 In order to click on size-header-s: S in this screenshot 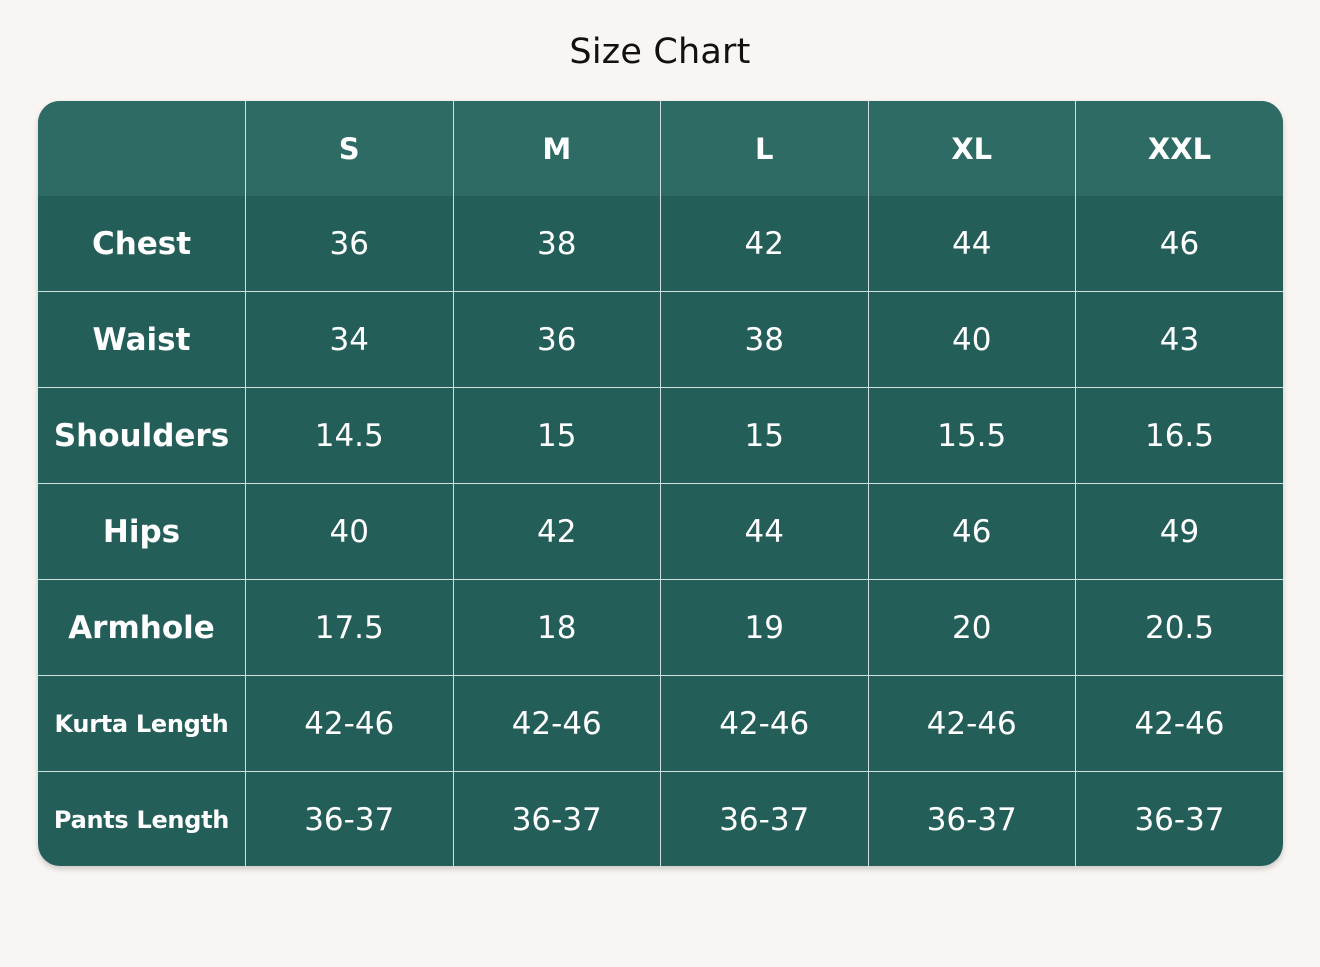, I will do `click(349, 148)`.